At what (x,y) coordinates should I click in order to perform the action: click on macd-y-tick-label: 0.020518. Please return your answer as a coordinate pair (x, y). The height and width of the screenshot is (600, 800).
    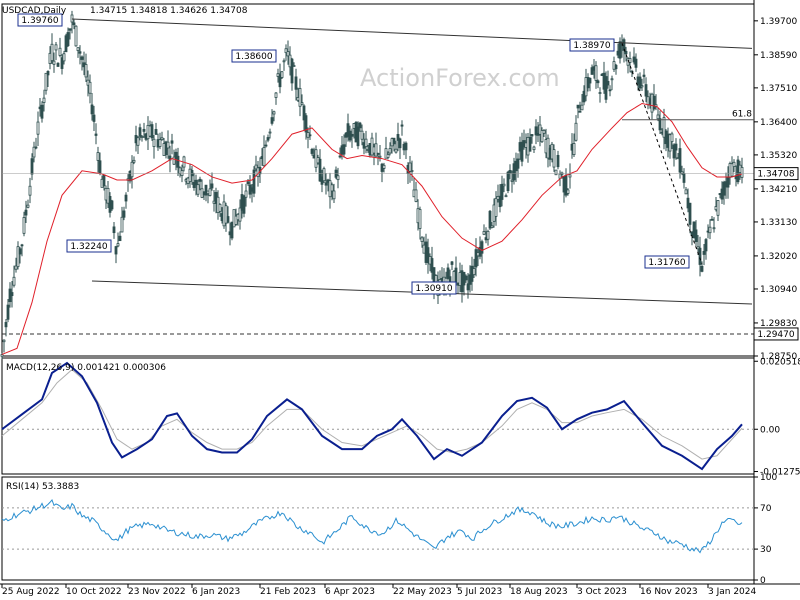
    Looking at the image, I should click on (780, 362).